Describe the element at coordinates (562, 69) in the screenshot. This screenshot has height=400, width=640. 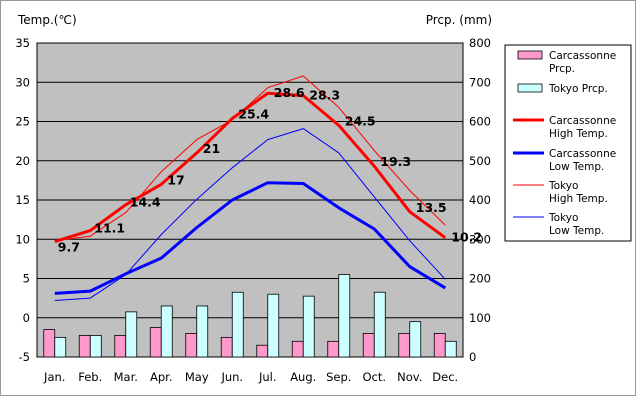
I see `legend-label: Prcp.` at that location.